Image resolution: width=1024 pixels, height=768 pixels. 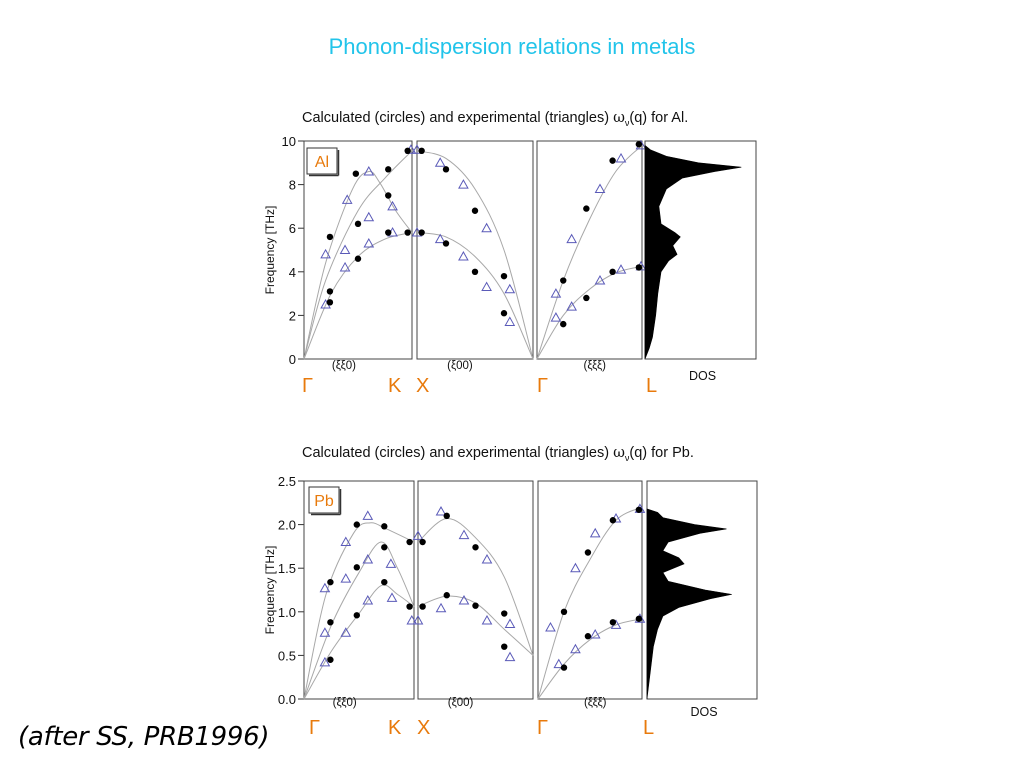 I want to click on material-label: Pb, so click(x=324, y=501).